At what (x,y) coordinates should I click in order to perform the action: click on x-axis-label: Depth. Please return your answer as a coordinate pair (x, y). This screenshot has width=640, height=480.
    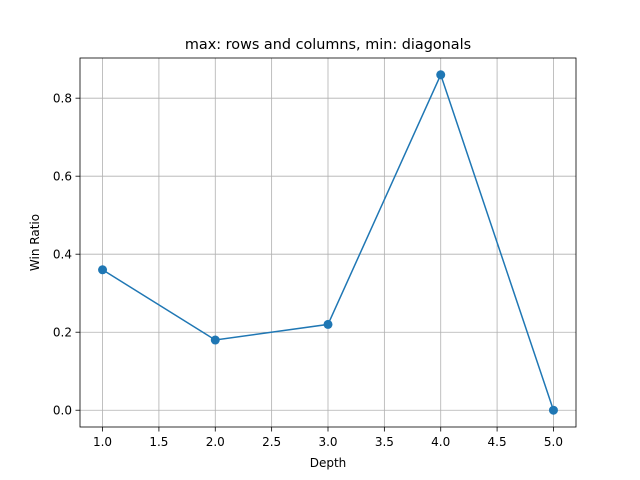
    Looking at the image, I should click on (328, 463).